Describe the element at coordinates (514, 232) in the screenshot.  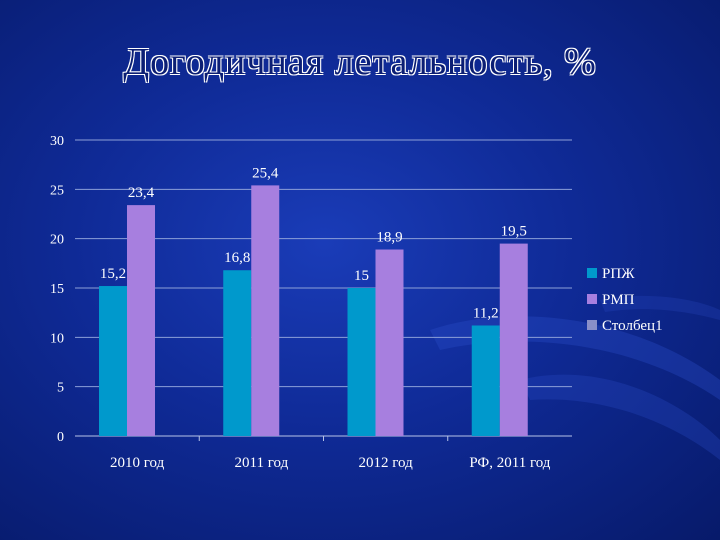
I see `data-label: 19,5` at that location.